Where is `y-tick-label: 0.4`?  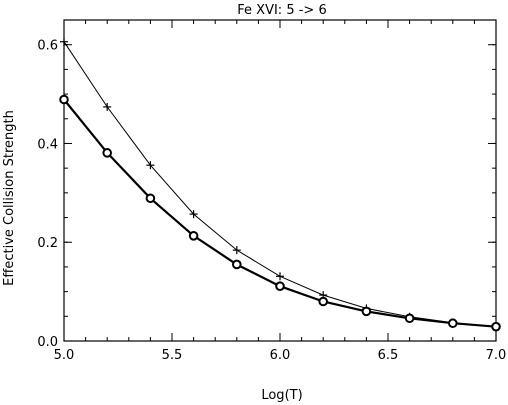 y-tick-label: 0.4 is located at coordinates (47, 144).